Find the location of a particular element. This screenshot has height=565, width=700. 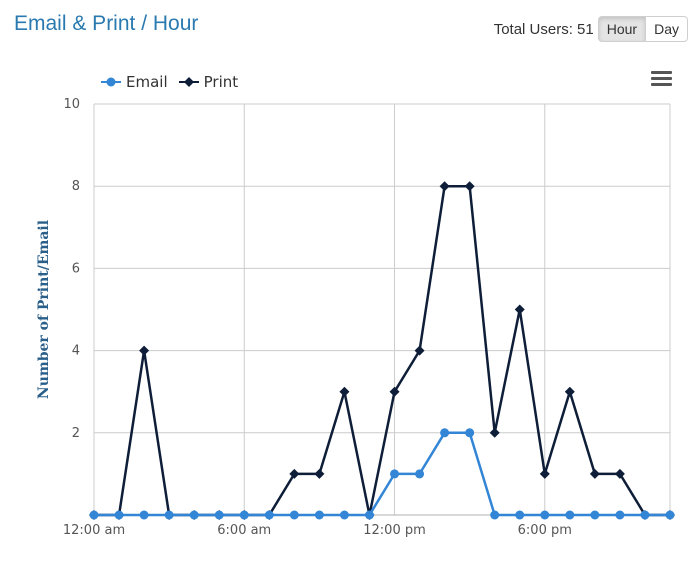

header-controls: Total Users: 51 Hour Day is located at coordinates (591, 29).